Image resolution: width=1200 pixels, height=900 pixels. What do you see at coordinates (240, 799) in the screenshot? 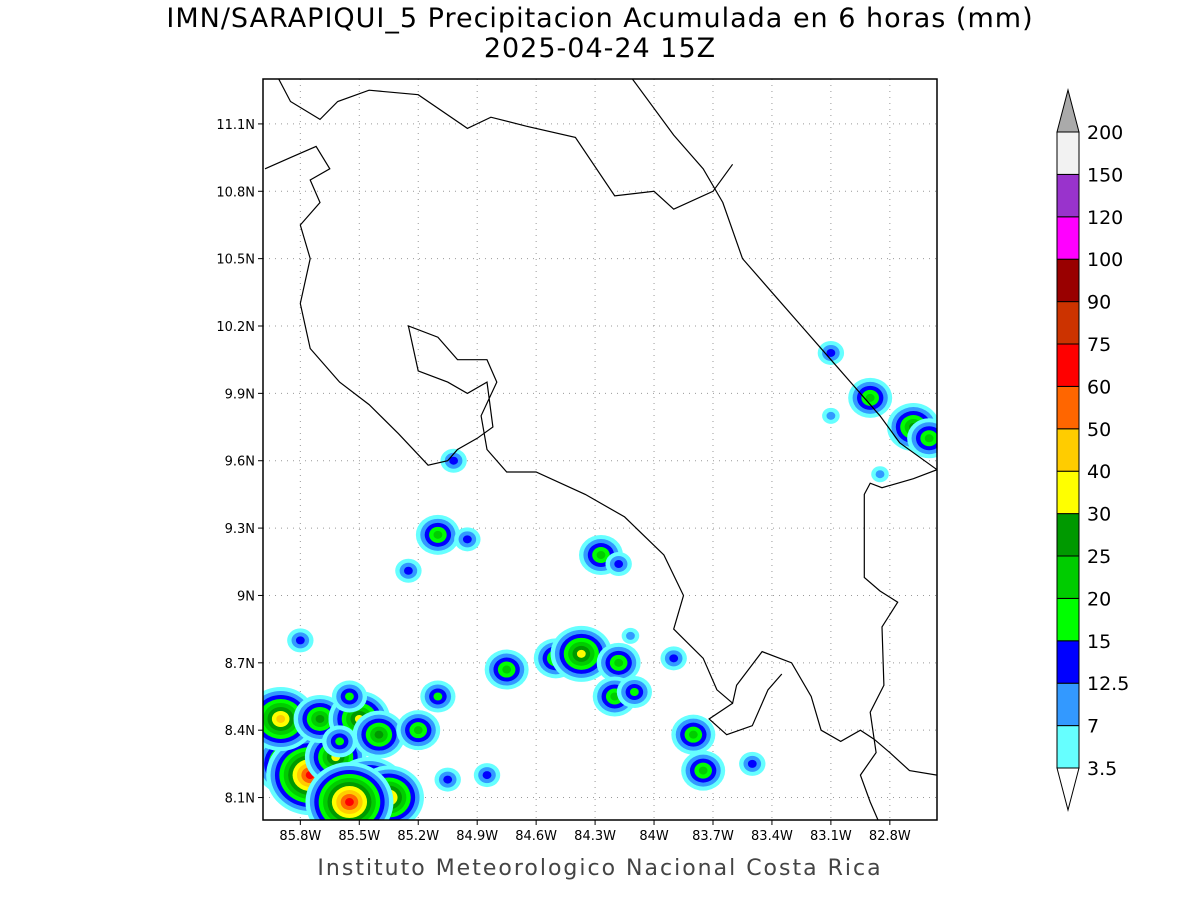
I see `lat-tick-label: 8.1N` at bounding box center [240, 799].